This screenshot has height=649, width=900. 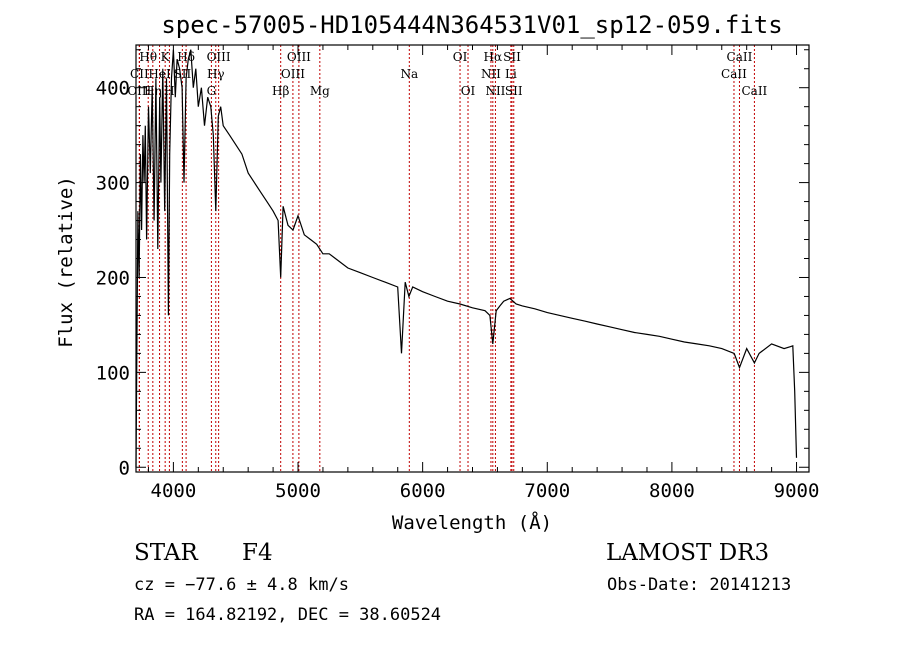 I want to click on x-tick-label: 5000, so click(x=298, y=491).